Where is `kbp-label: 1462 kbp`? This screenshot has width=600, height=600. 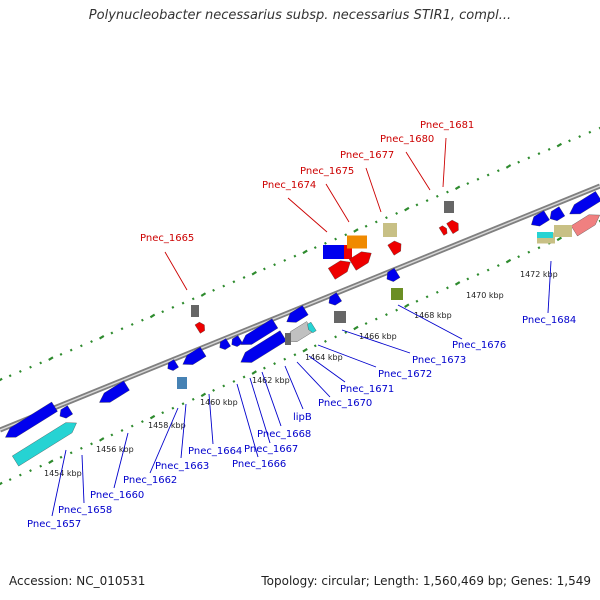
kbp-label: 1462 kbp is located at coordinates (271, 380).